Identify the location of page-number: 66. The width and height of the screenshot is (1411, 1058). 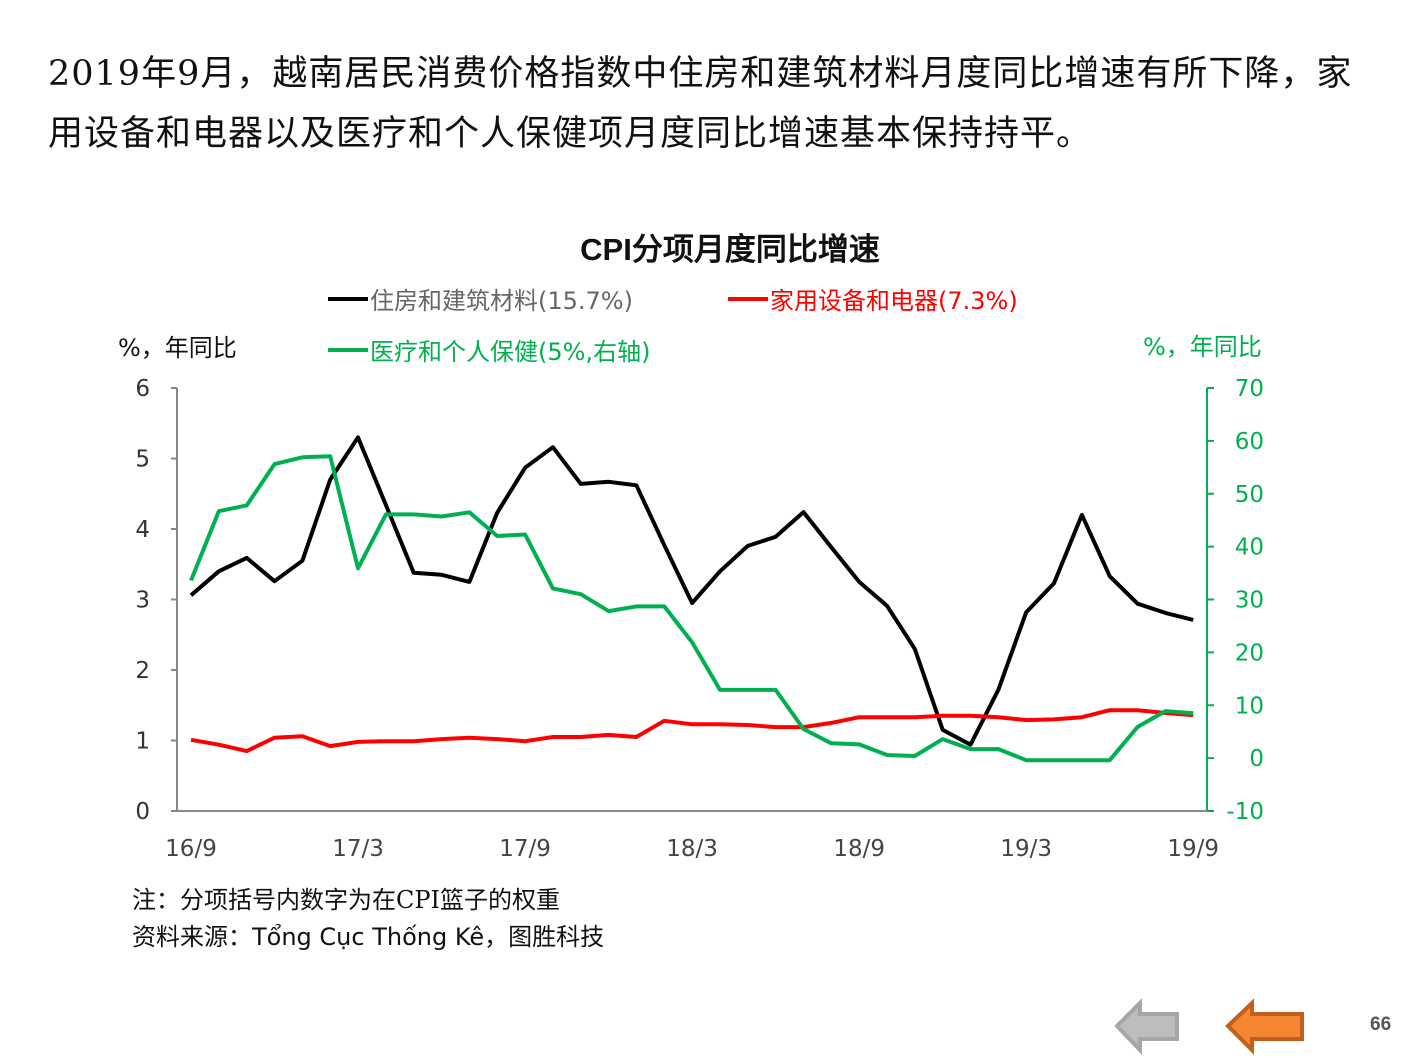
(1381, 1024).